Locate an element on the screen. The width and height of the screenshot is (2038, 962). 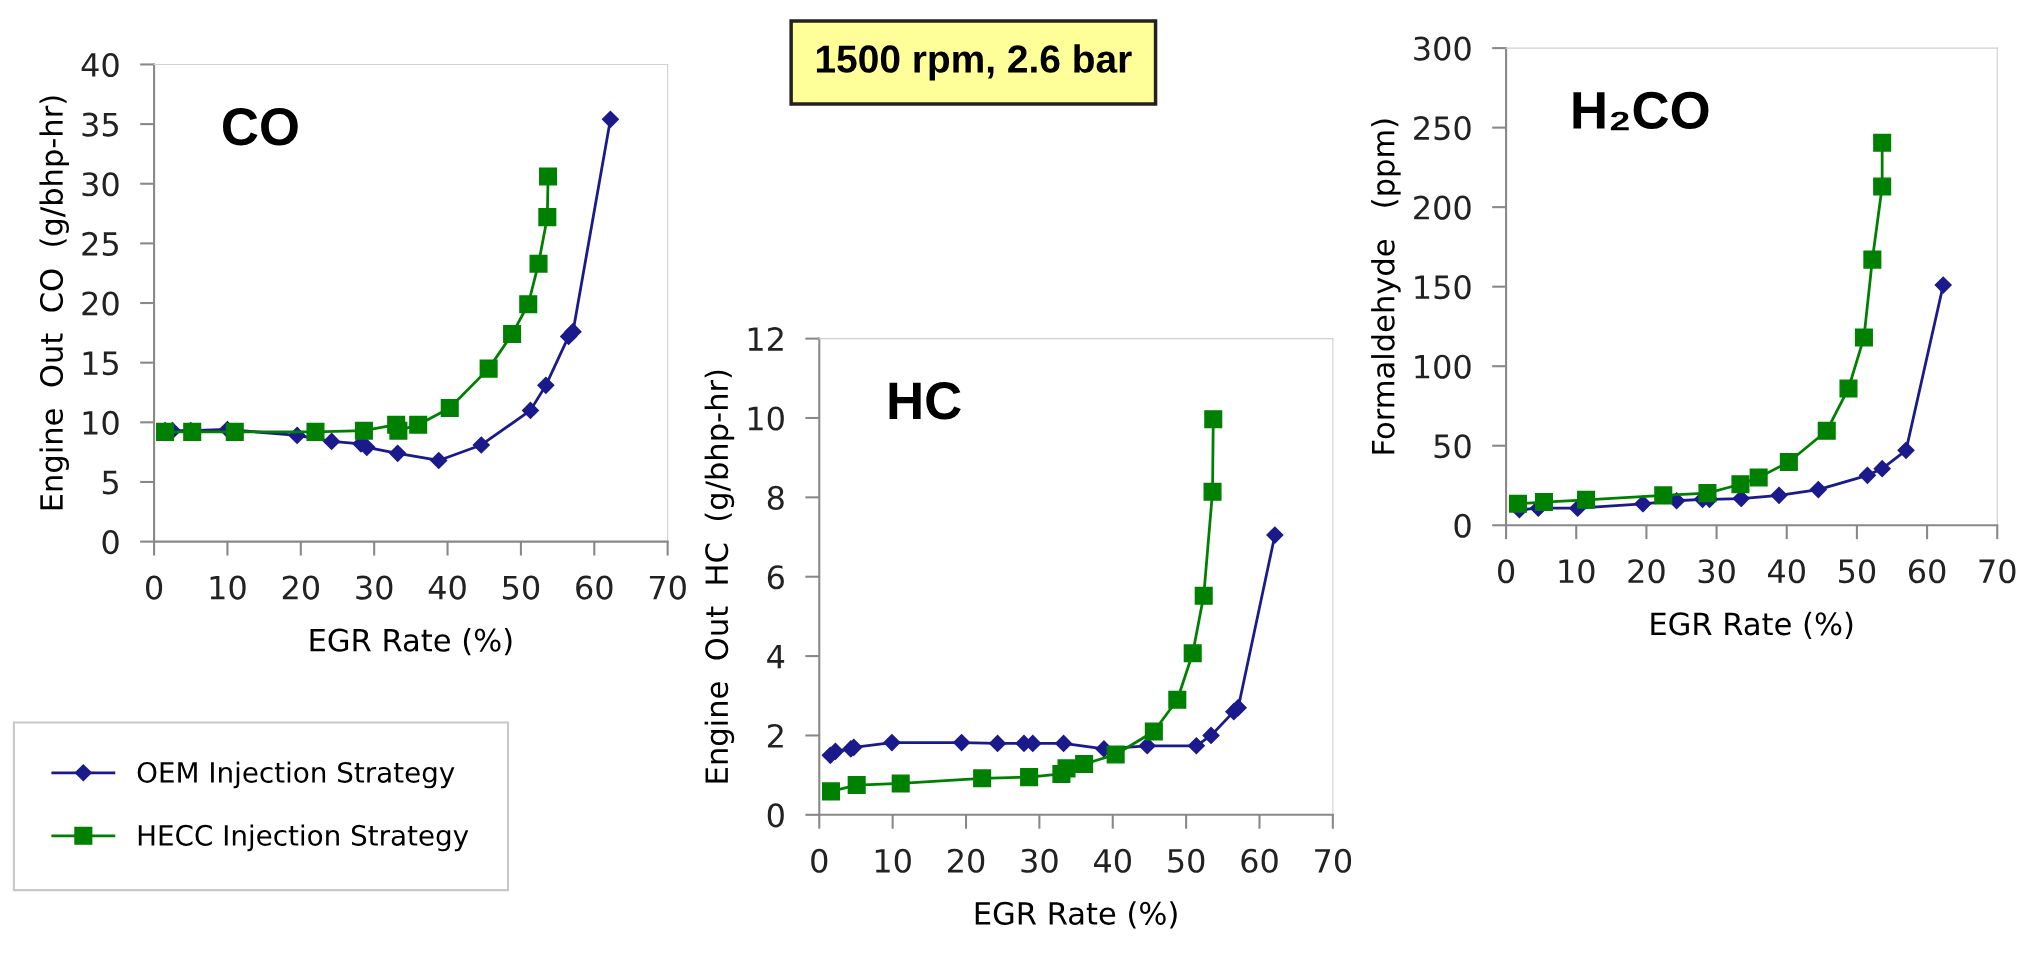
y-tick-label: 4 is located at coordinates (776, 656).